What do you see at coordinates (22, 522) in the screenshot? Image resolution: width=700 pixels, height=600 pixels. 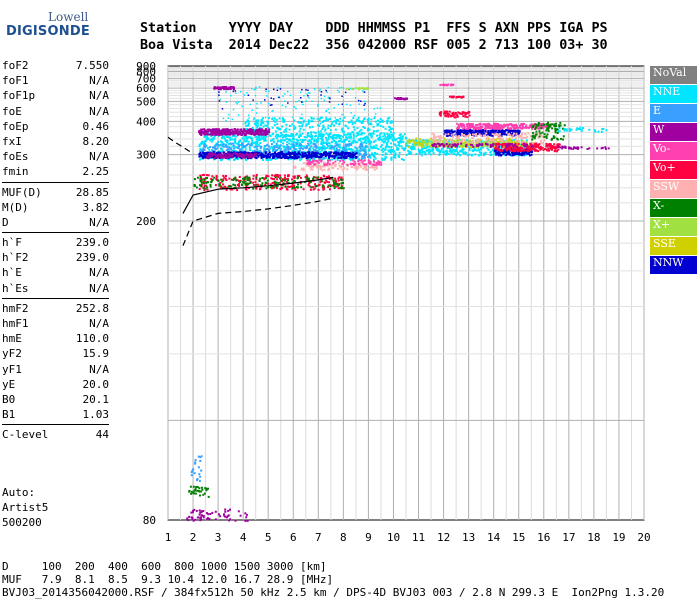 I see `auto-version: 500200` at bounding box center [22, 522].